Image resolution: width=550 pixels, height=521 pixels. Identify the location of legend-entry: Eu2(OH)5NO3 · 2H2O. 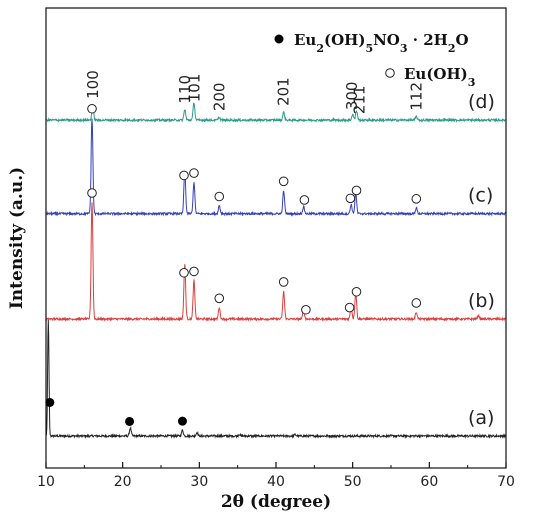
(371, 43).